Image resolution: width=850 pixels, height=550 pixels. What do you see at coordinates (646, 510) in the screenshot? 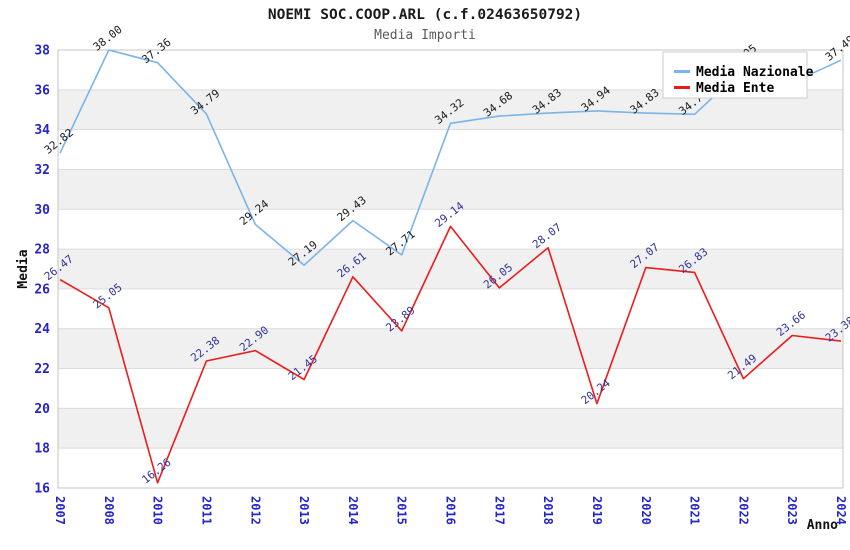
I see `x-tick-label: 2020` at bounding box center [646, 510].